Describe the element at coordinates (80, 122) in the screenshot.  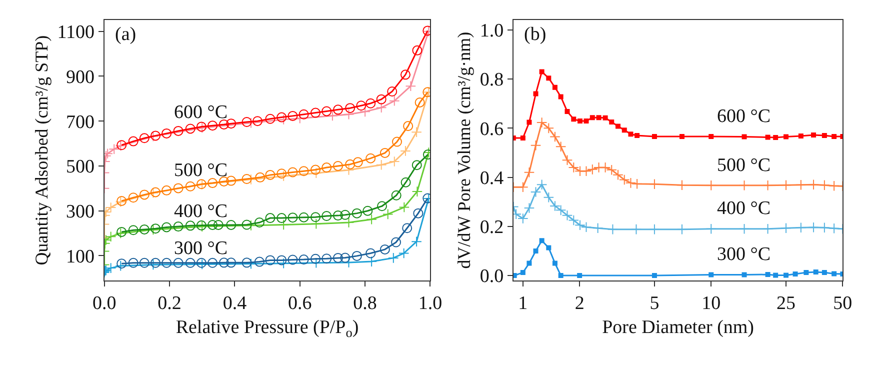
I see `y-tick-label: 700` at that location.